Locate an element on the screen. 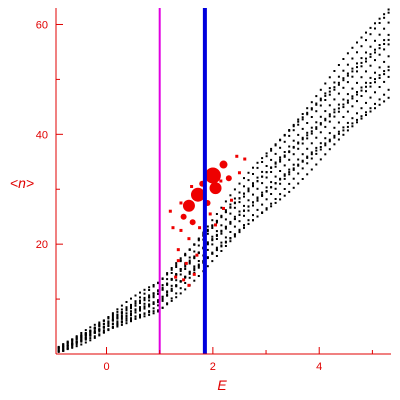 Image resolution: width=400 pixels, height=400 pixels. y-tick-label: 40 is located at coordinates (42, 135).